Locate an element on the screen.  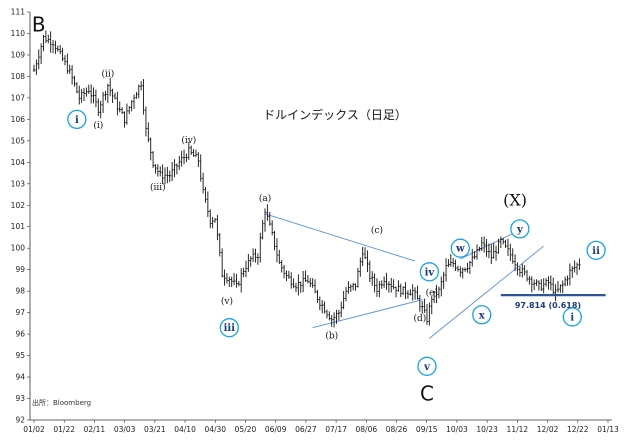
wave-label: (c) is located at coordinates (377, 230).